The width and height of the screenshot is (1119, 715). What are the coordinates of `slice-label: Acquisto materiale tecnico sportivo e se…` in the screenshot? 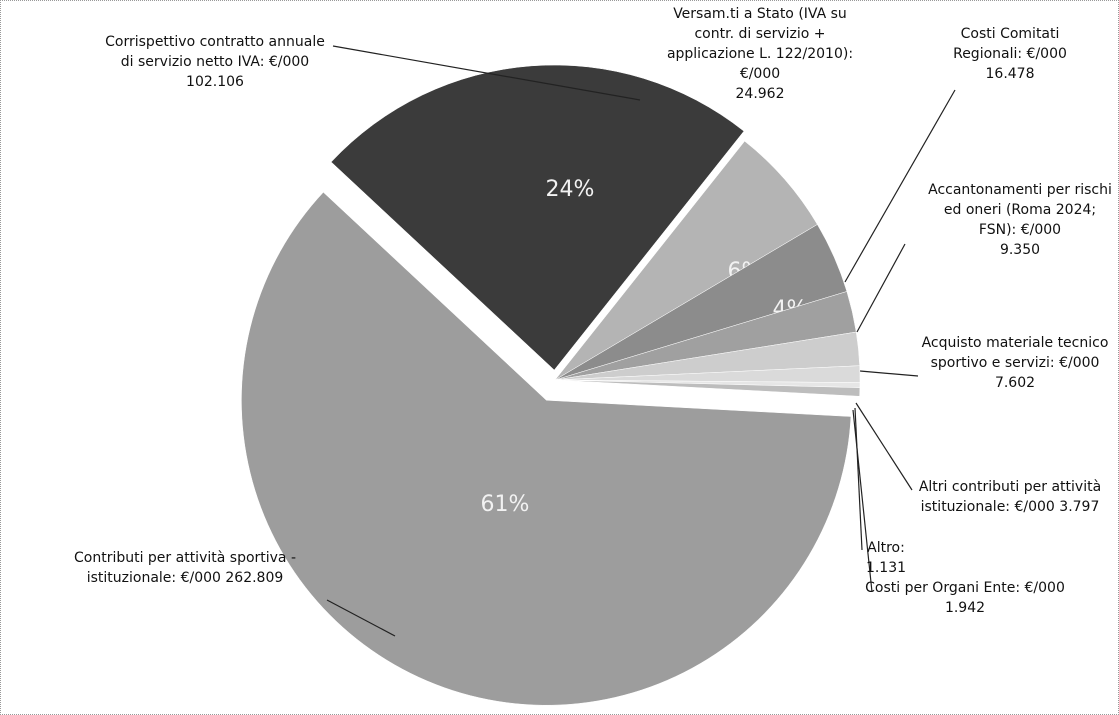 It's located at (1015, 363).